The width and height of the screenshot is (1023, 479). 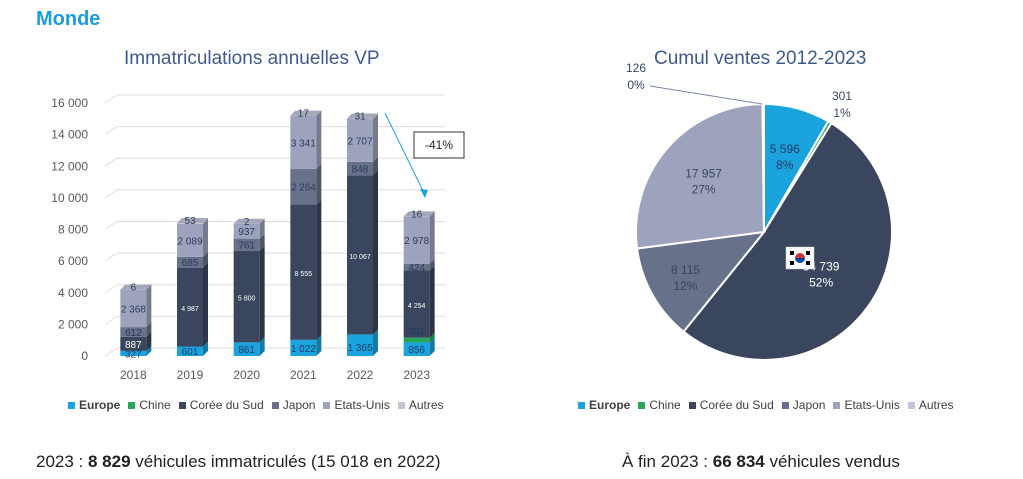 I want to click on summary-right-prefix: À fin 2023 :, so click(x=667, y=461).